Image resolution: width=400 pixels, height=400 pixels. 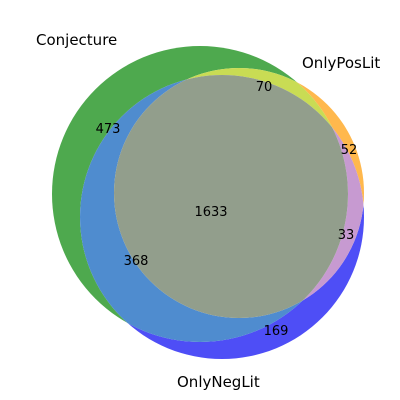 I want to click on region-value-onlyposlit-only: 52, so click(x=349, y=150).